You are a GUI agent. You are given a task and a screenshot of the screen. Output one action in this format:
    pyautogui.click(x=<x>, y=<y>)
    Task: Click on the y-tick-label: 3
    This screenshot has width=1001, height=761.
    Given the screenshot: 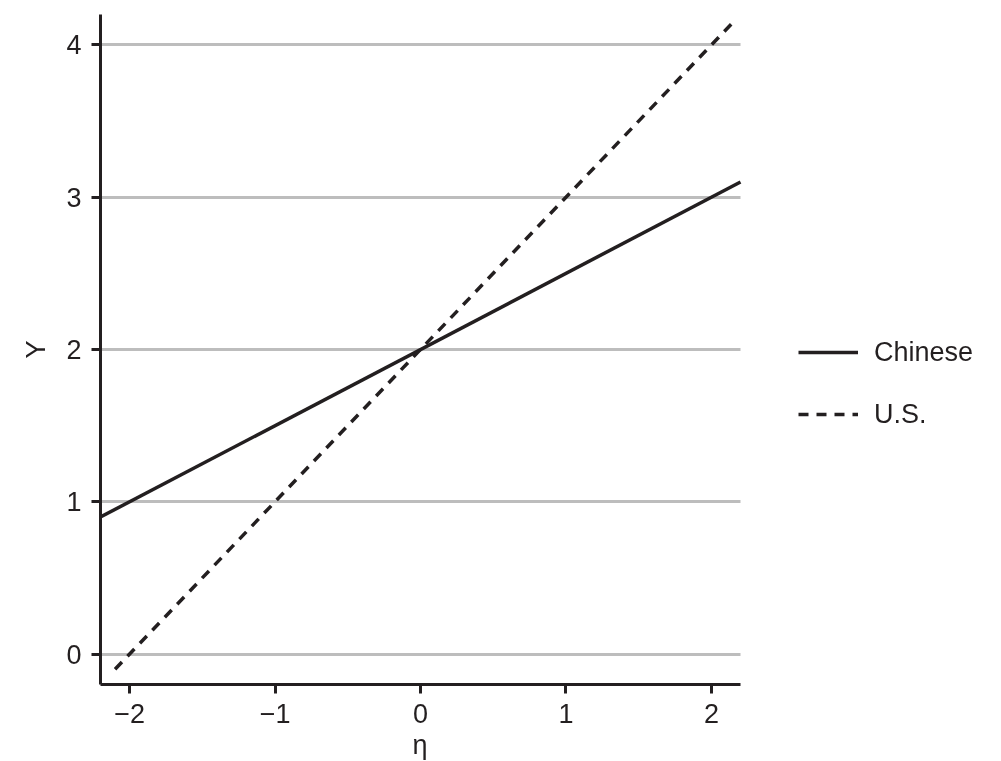 What is the action you would take?
    pyautogui.click(x=74, y=197)
    